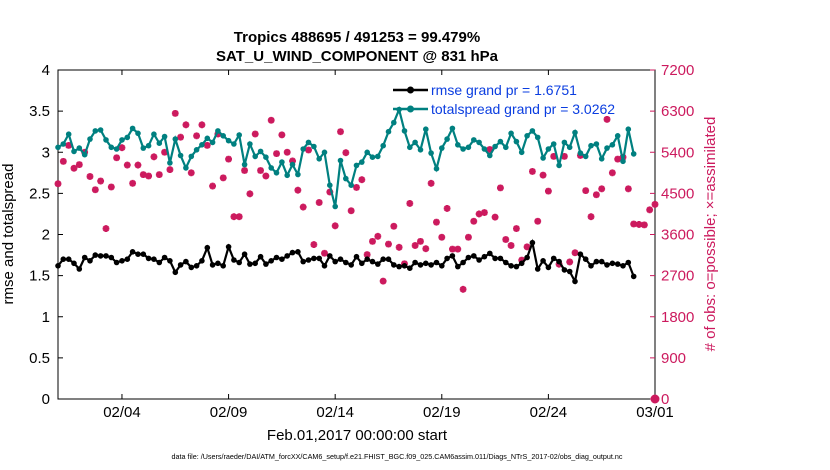 The image size is (830, 470). I want to click on y2-axis-label: # of obs: o=possible; ×=assimilated, so click(710, 234).